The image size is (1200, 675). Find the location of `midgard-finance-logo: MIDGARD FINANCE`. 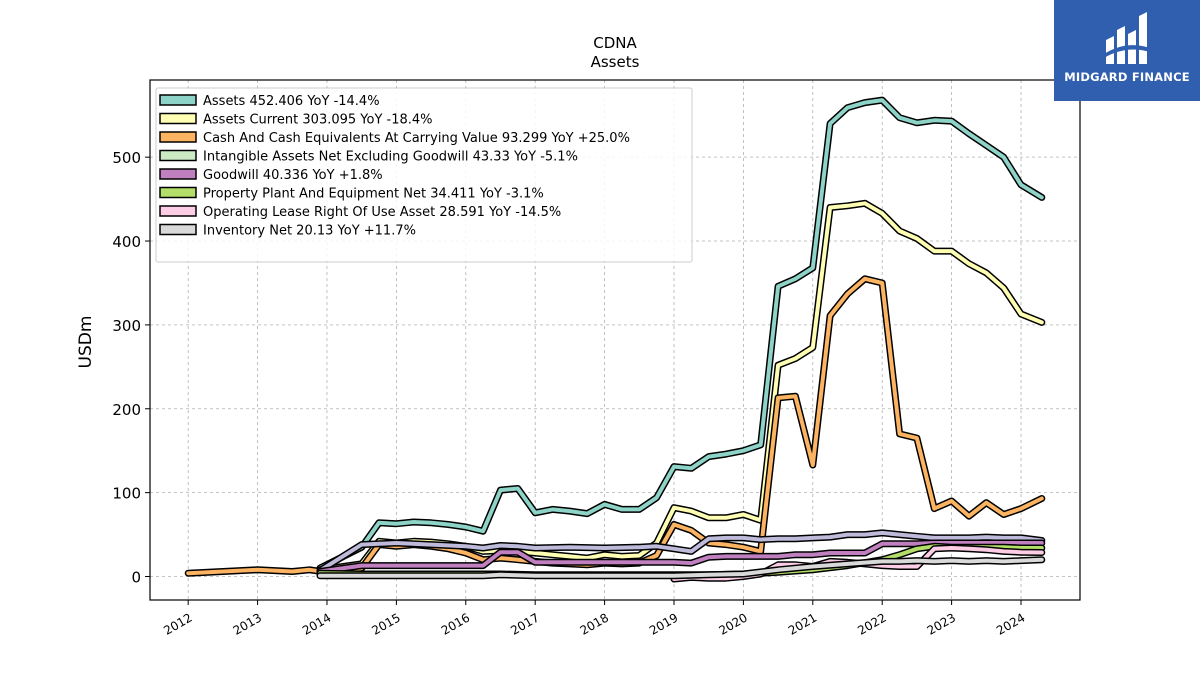

midgard-finance-logo: MIDGARD FINANCE is located at coordinates (1127, 50).